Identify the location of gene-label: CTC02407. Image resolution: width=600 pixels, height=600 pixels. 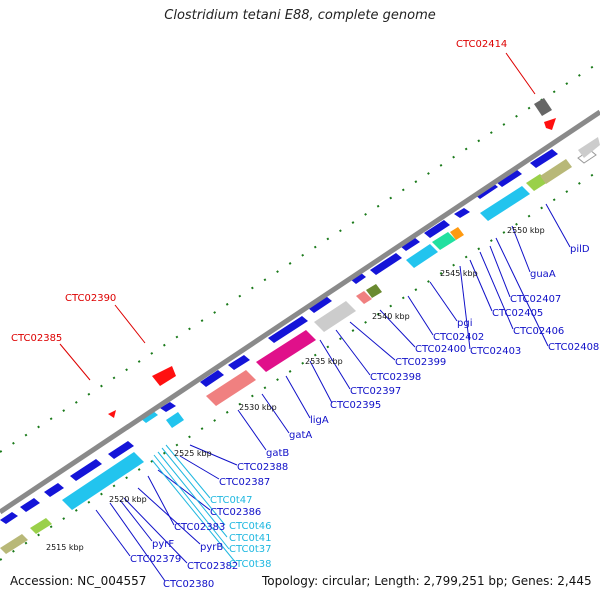
(535, 299).